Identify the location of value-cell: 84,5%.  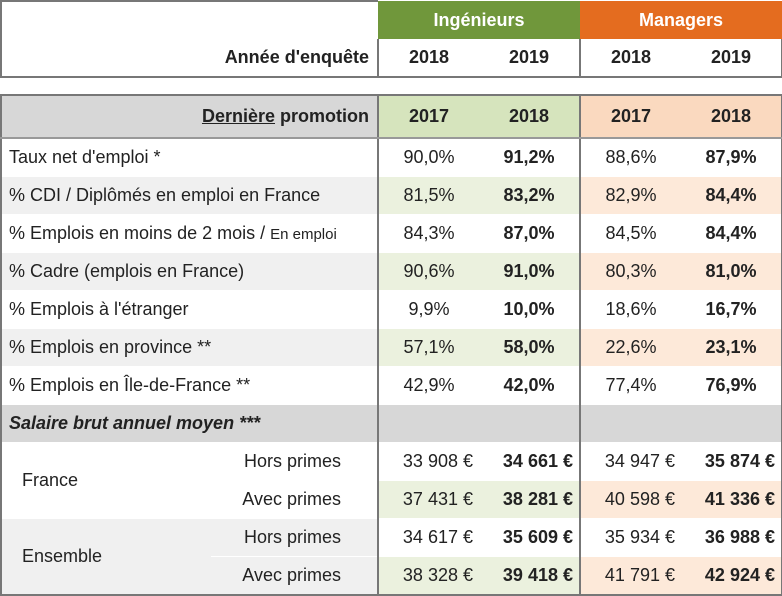
(630, 233).